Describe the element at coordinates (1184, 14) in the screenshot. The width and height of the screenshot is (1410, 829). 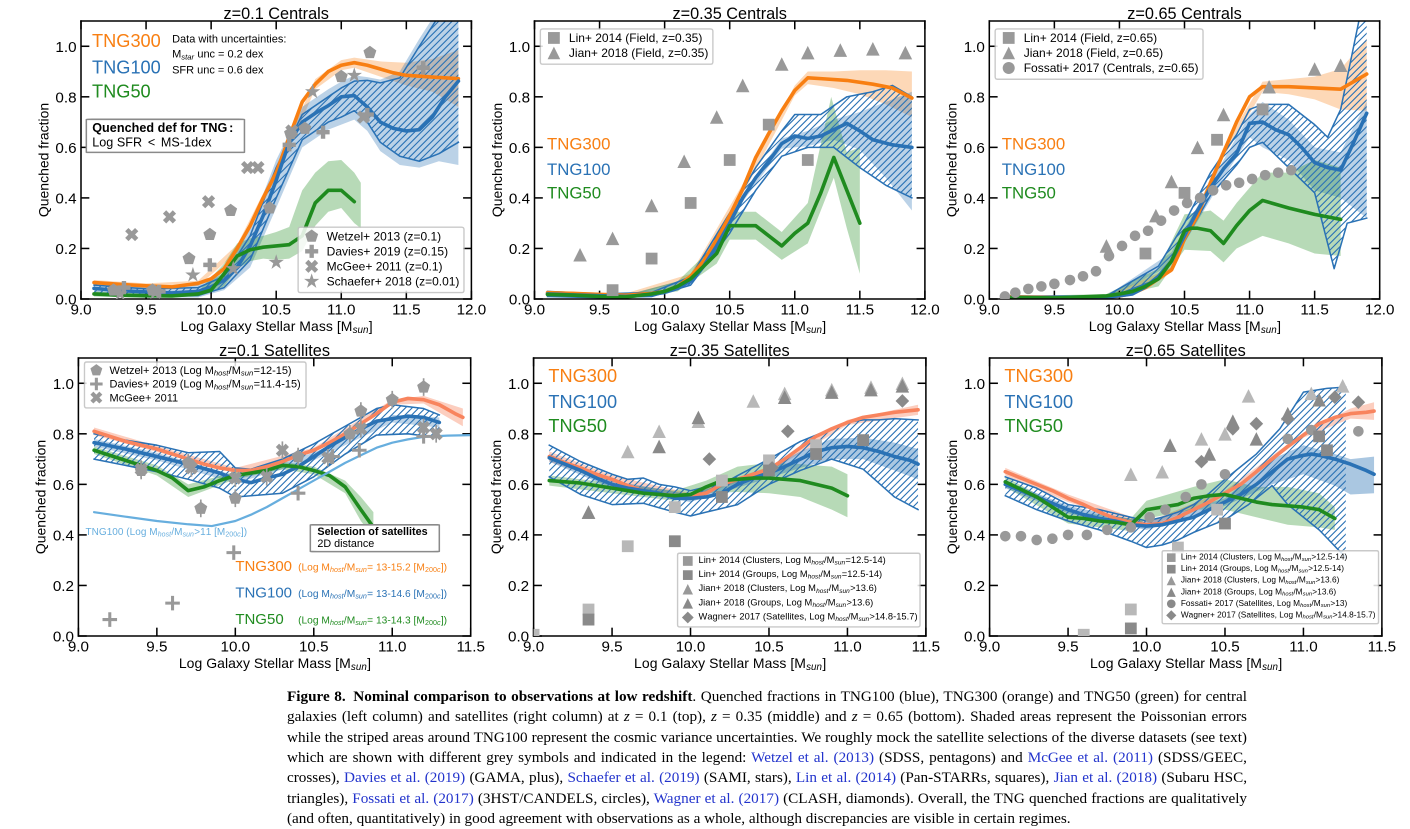
I see `svg-text: z=0.65 Centrals` at that location.